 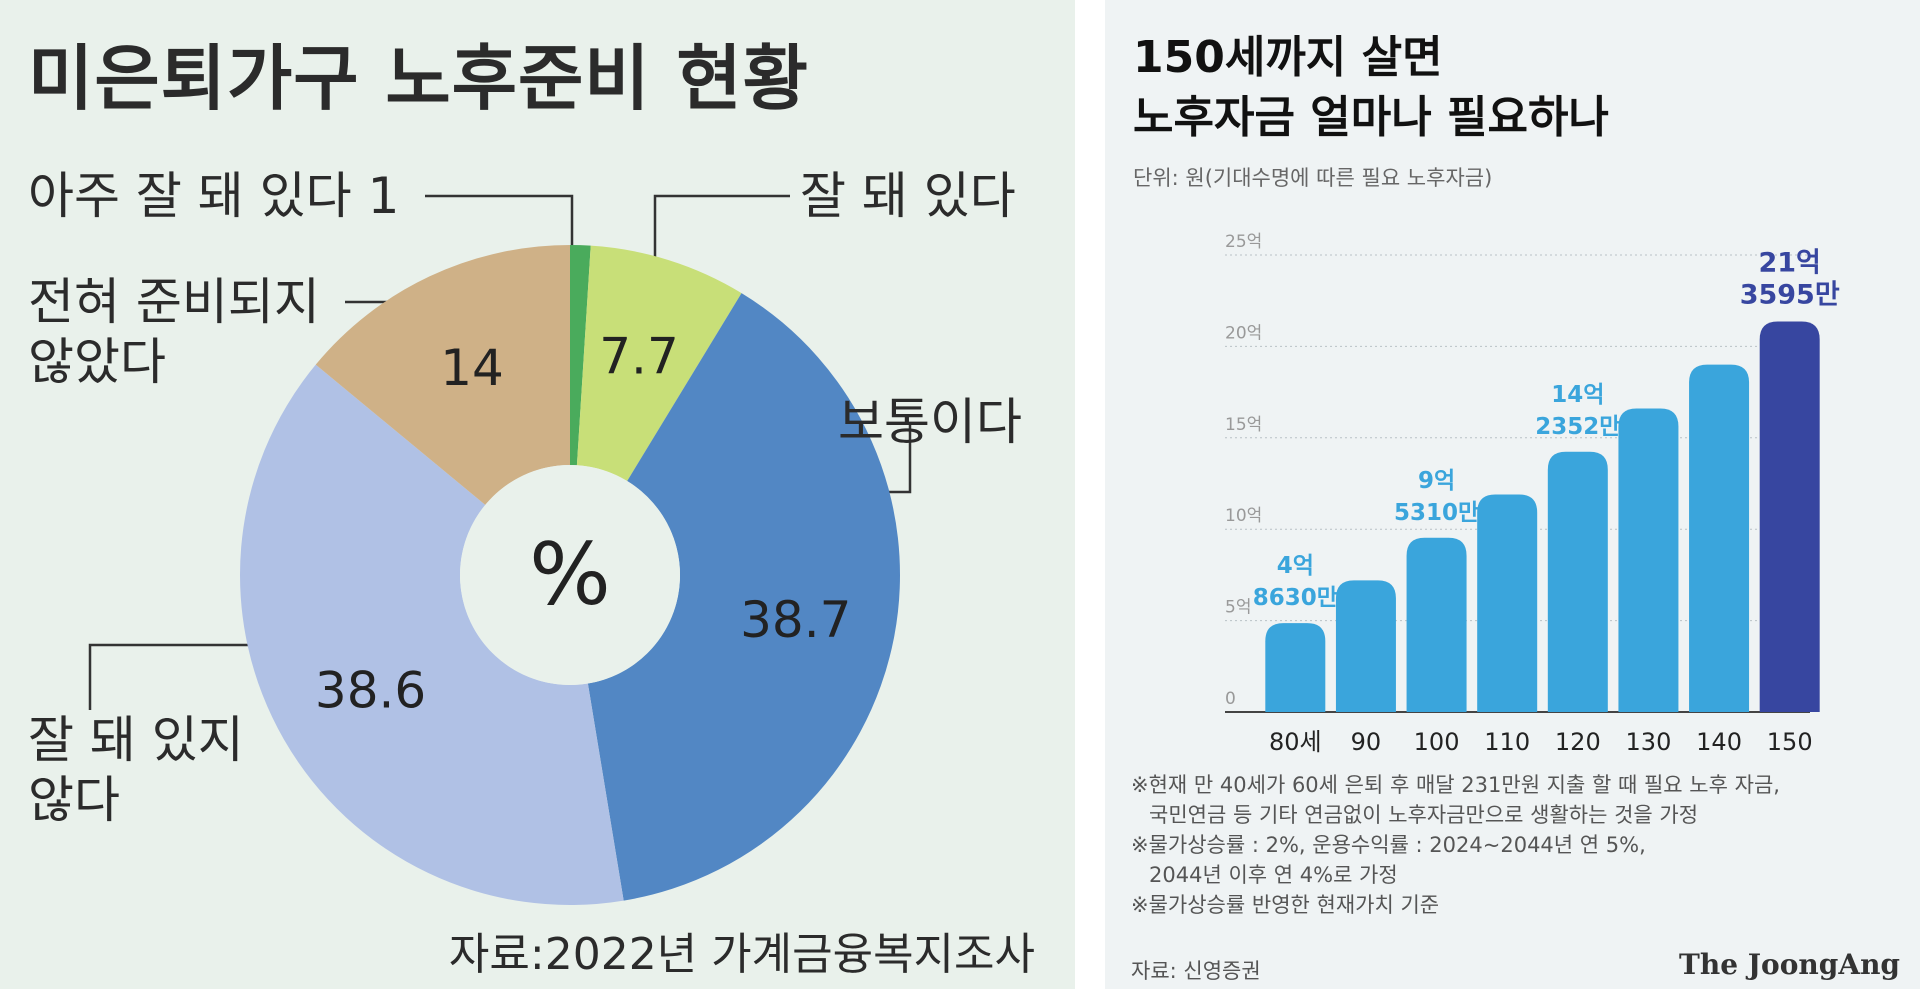 What do you see at coordinates (1285, 905) in the screenshot?
I see `footnote-5: ※물가상승률 반영한 현재가치 기준` at bounding box center [1285, 905].